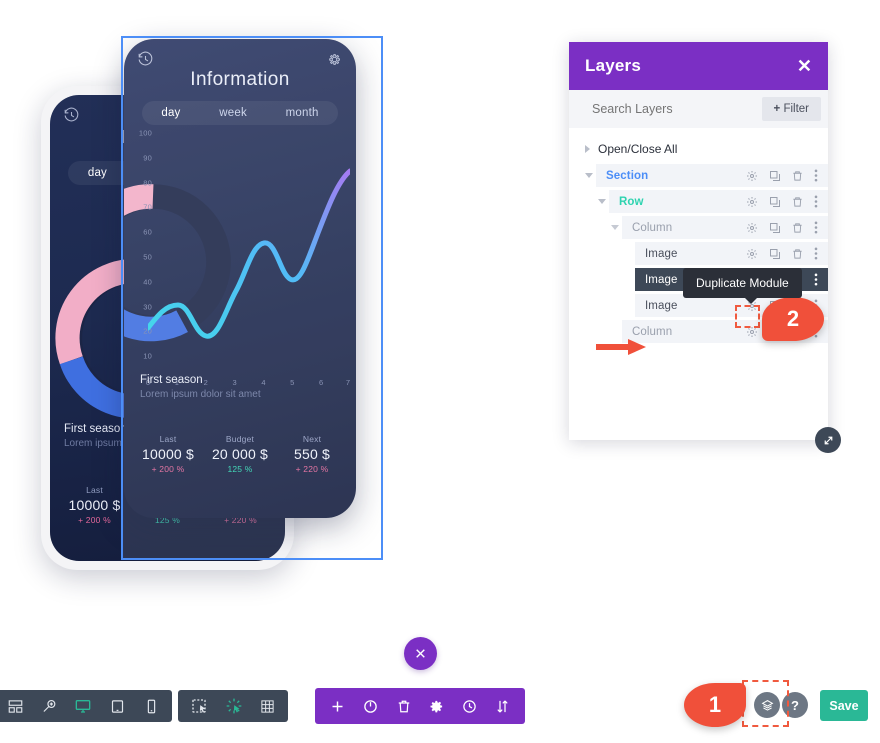 The image size is (880, 743). What do you see at coordinates (338, 706) in the screenshot?
I see `plus-icon` at bounding box center [338, 706].